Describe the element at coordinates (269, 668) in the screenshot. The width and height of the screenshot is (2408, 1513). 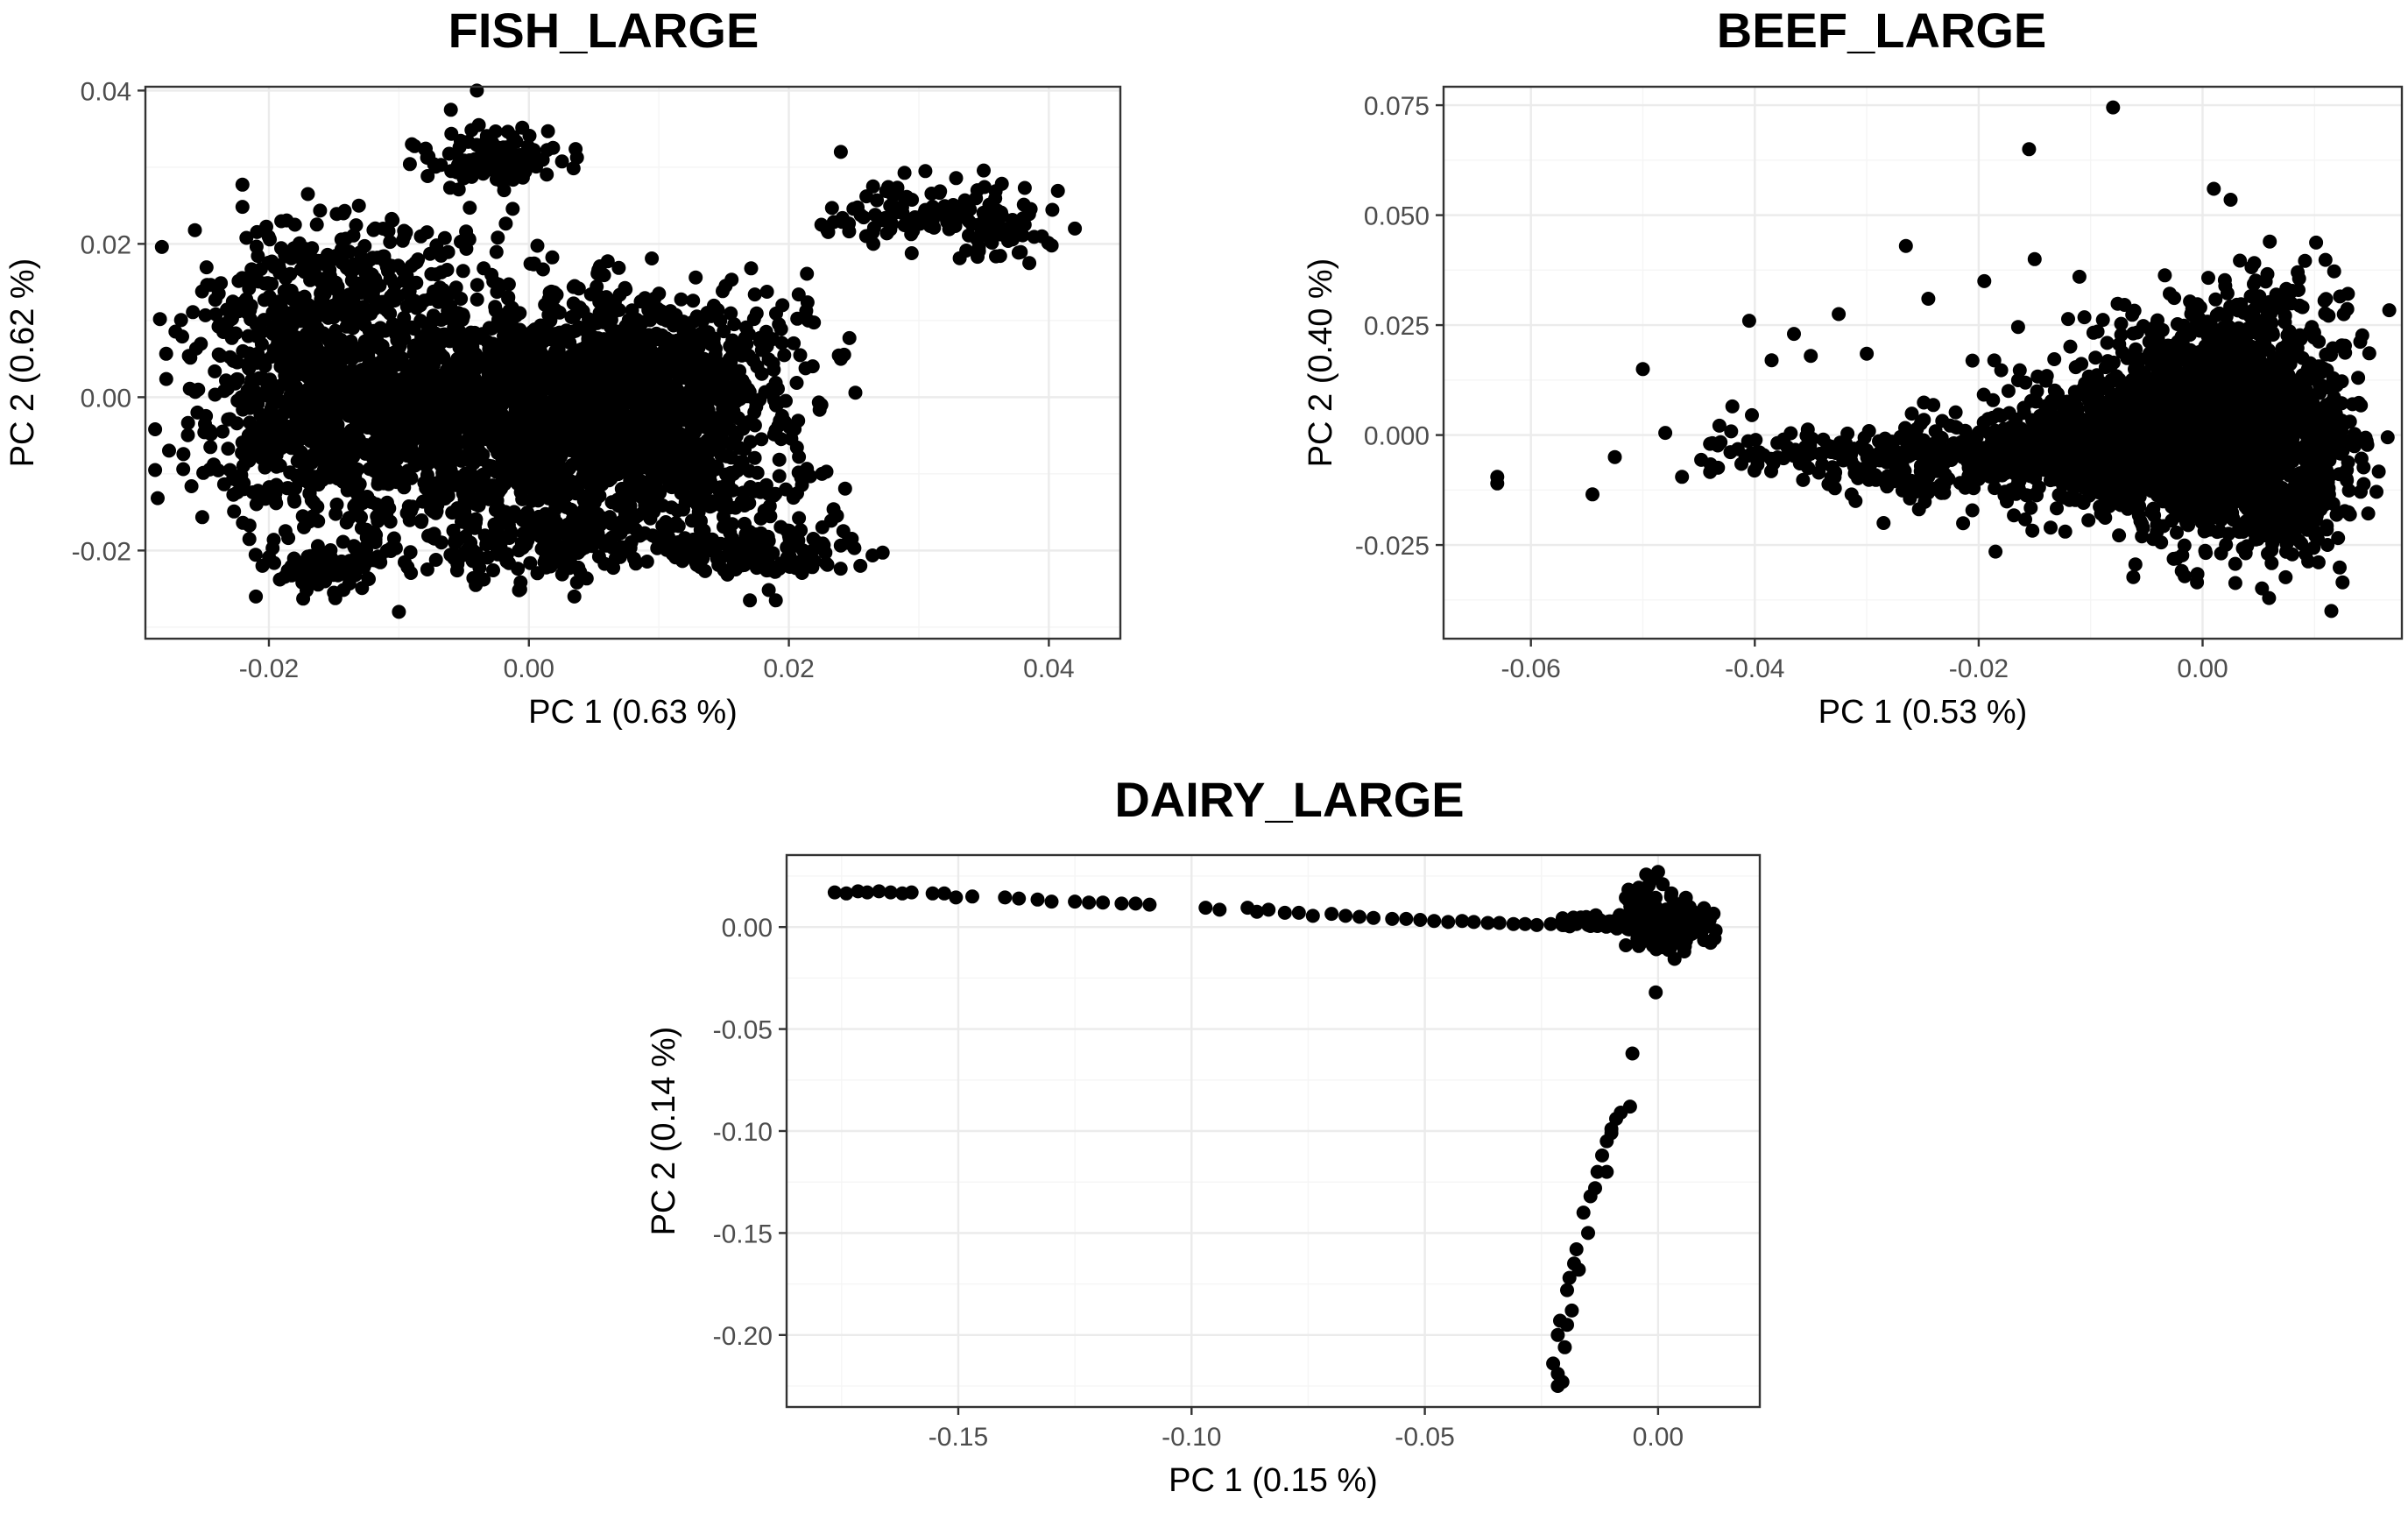
I see `x-tick-label: -0.02` at that location.